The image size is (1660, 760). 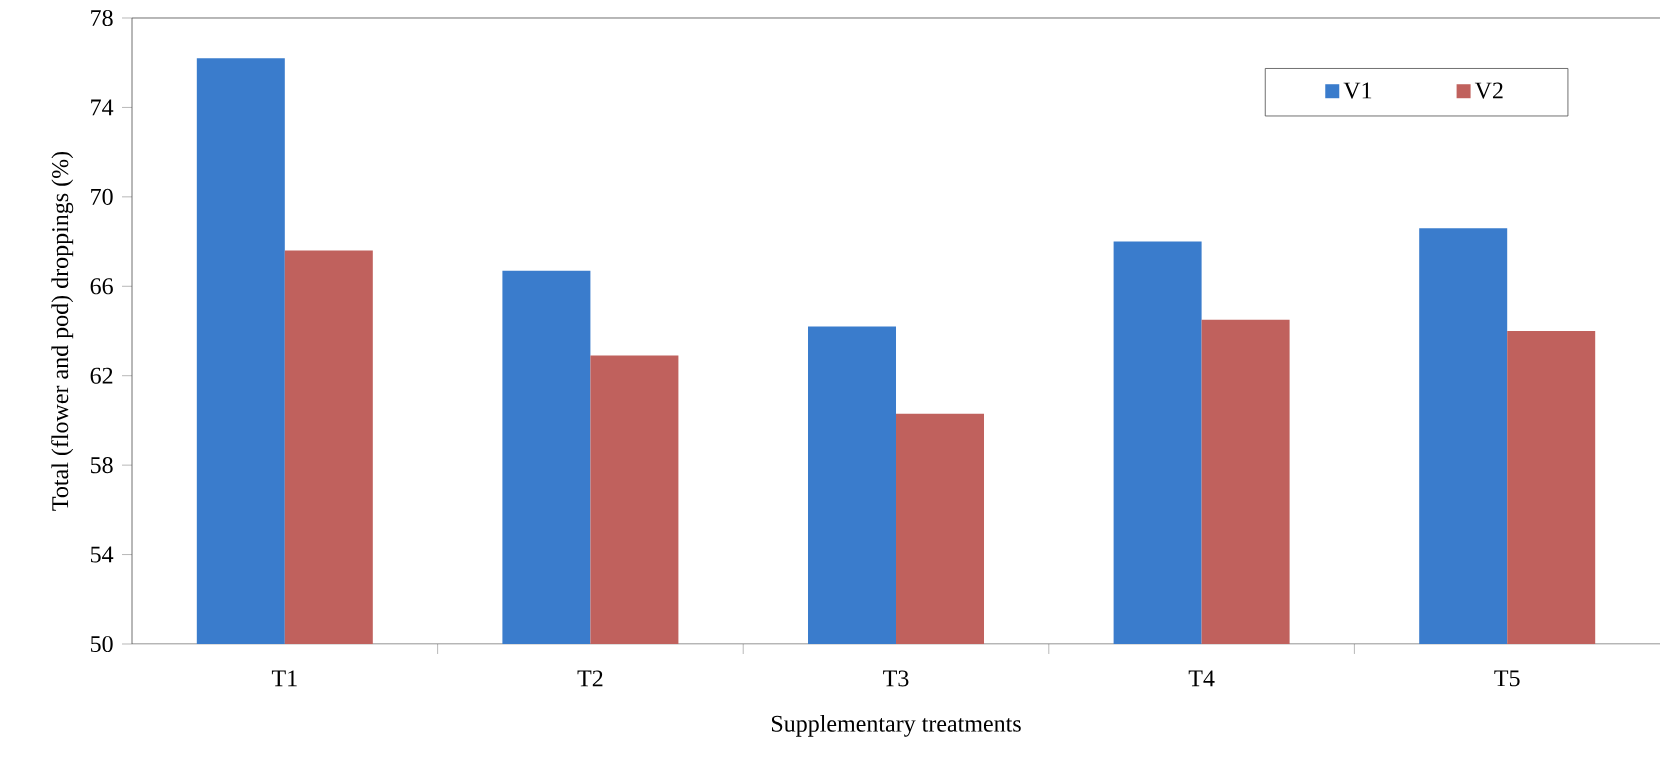 What do you see at coordinates (102, 18) in the screenshot?
I see `y-tick-label: 78` at bounding box center [102, 18].